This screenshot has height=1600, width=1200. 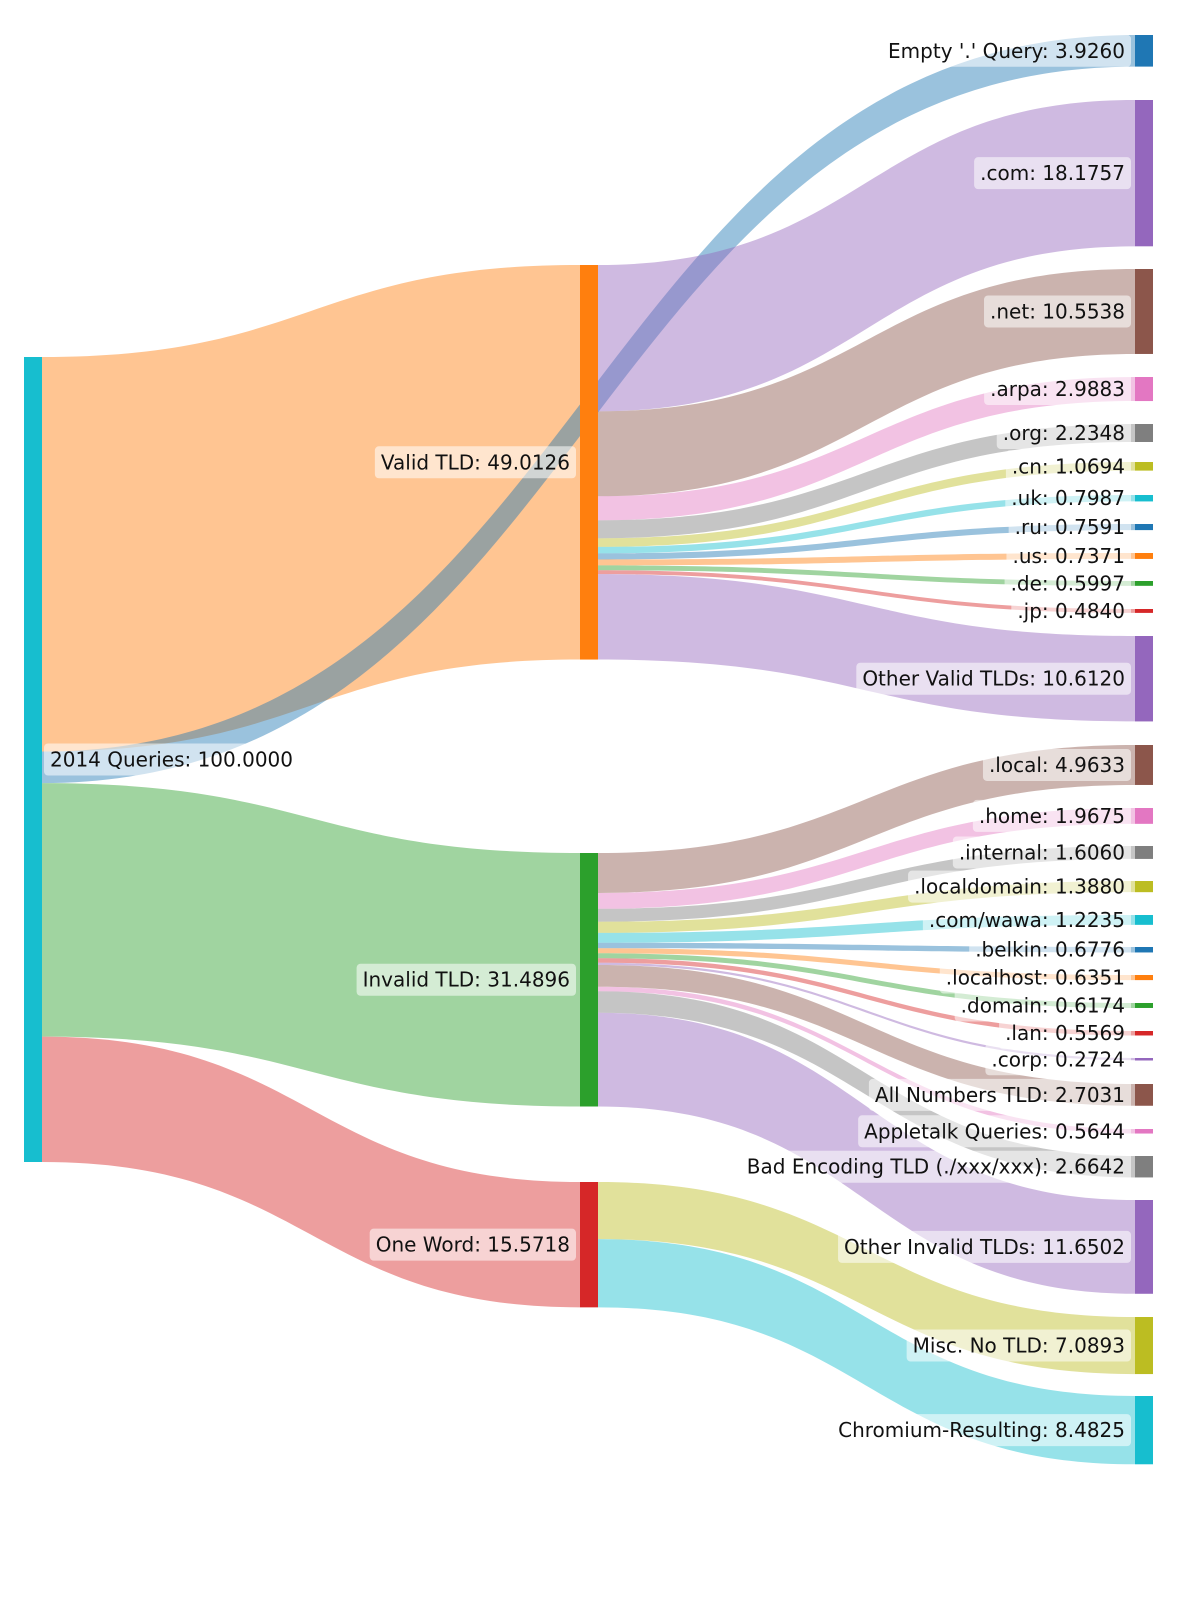 I want to click on label-chromium: Chromium-Resulting: 8.4825, so click(x=981, y=1430).